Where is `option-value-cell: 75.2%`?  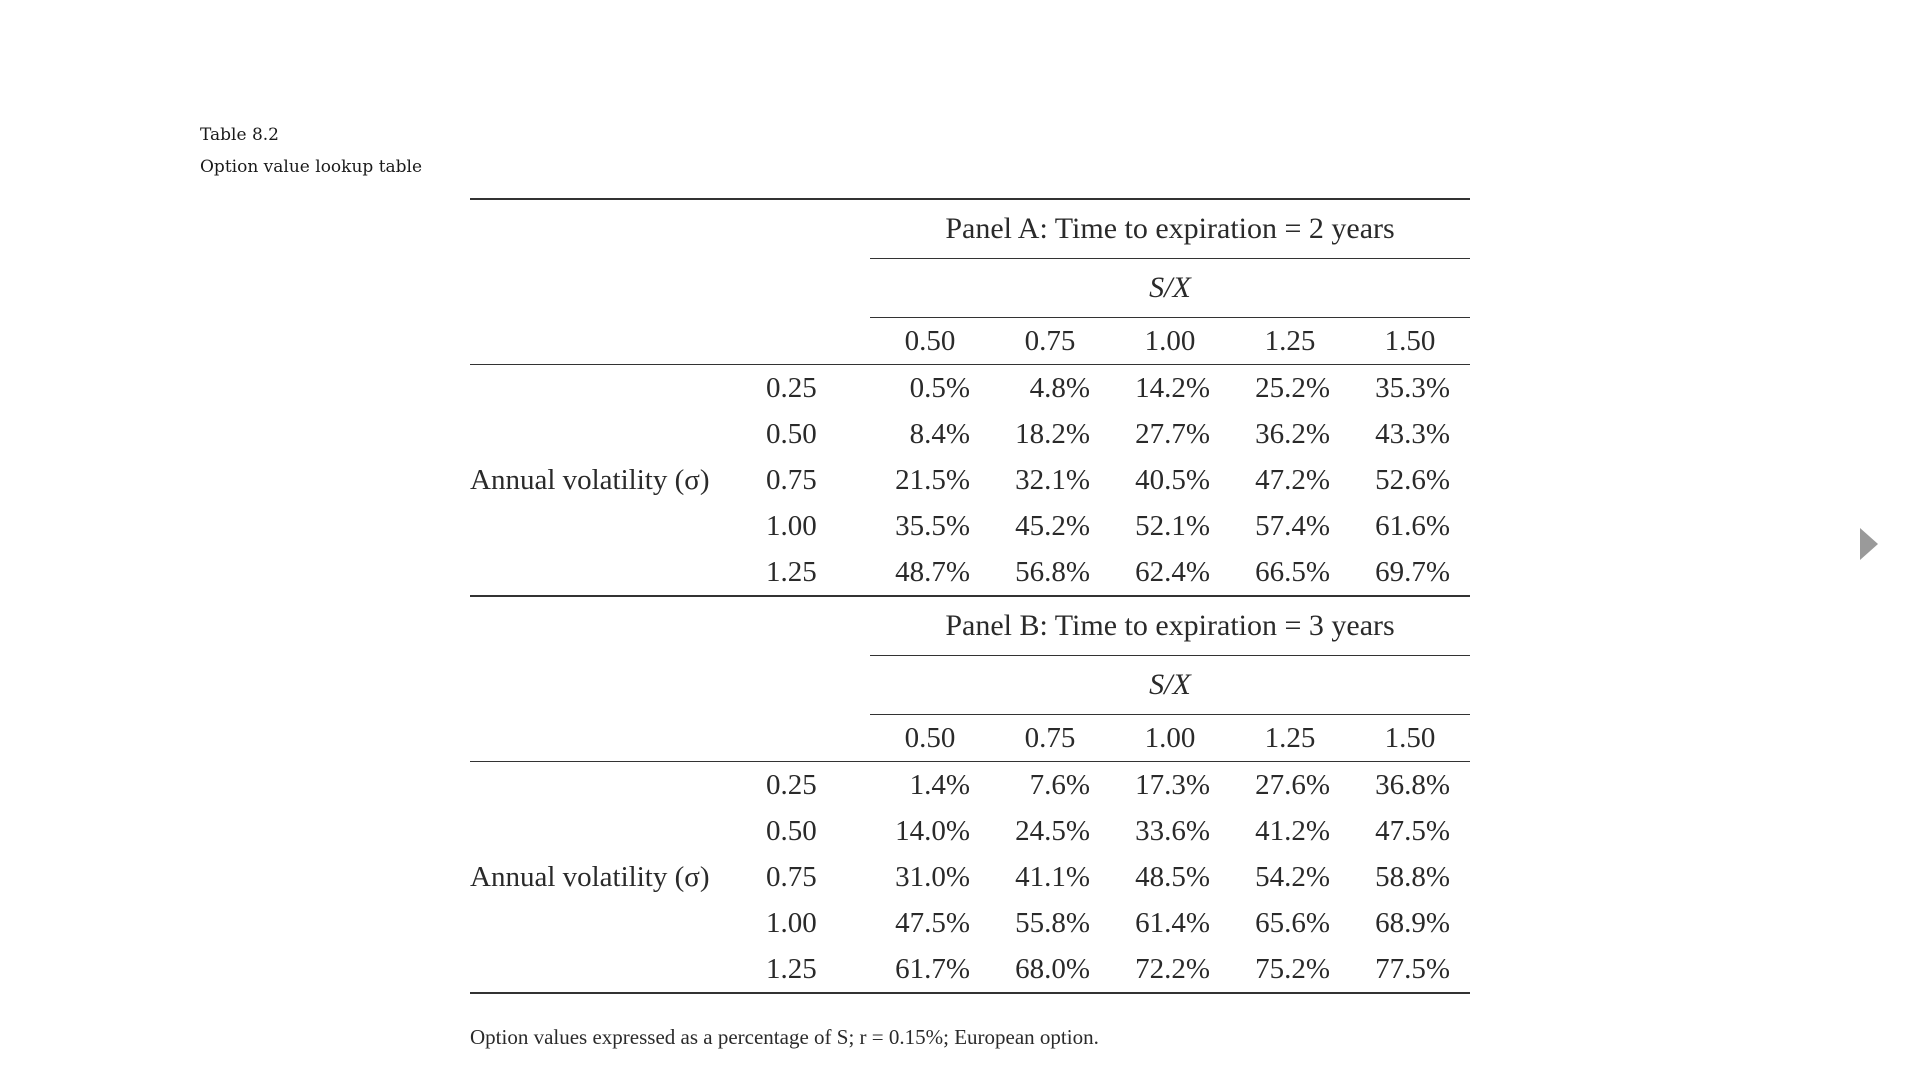
option-value-cell: 75.2% is located at coordinates (1290, 970).